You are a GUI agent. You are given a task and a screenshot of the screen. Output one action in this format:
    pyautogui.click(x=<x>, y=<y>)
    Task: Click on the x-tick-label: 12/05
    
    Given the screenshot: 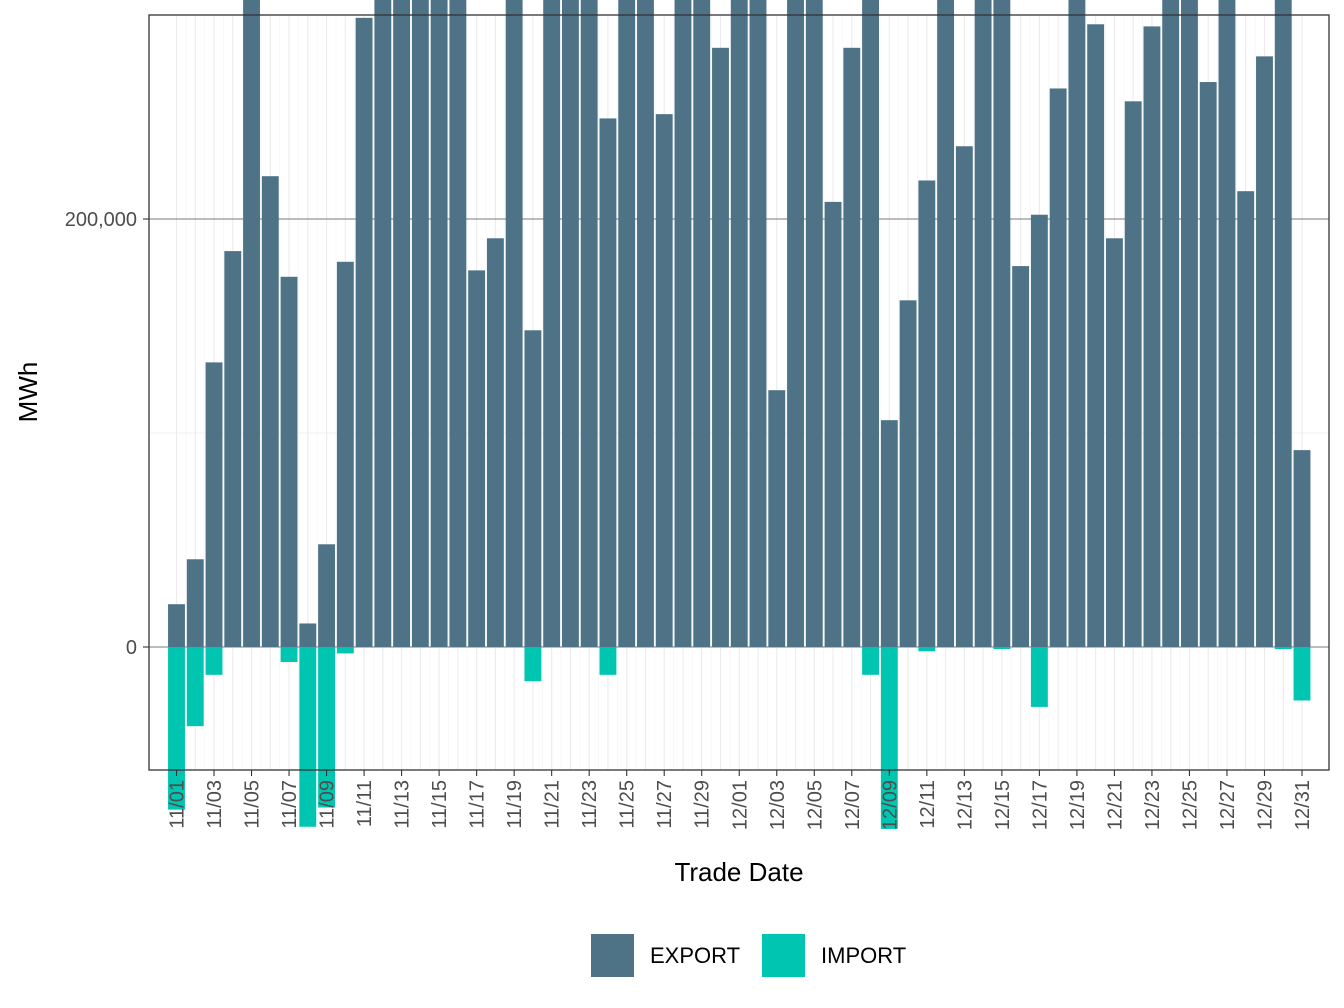 What is the action you would take?
    pyautogui.click(x=815, y=805)
    